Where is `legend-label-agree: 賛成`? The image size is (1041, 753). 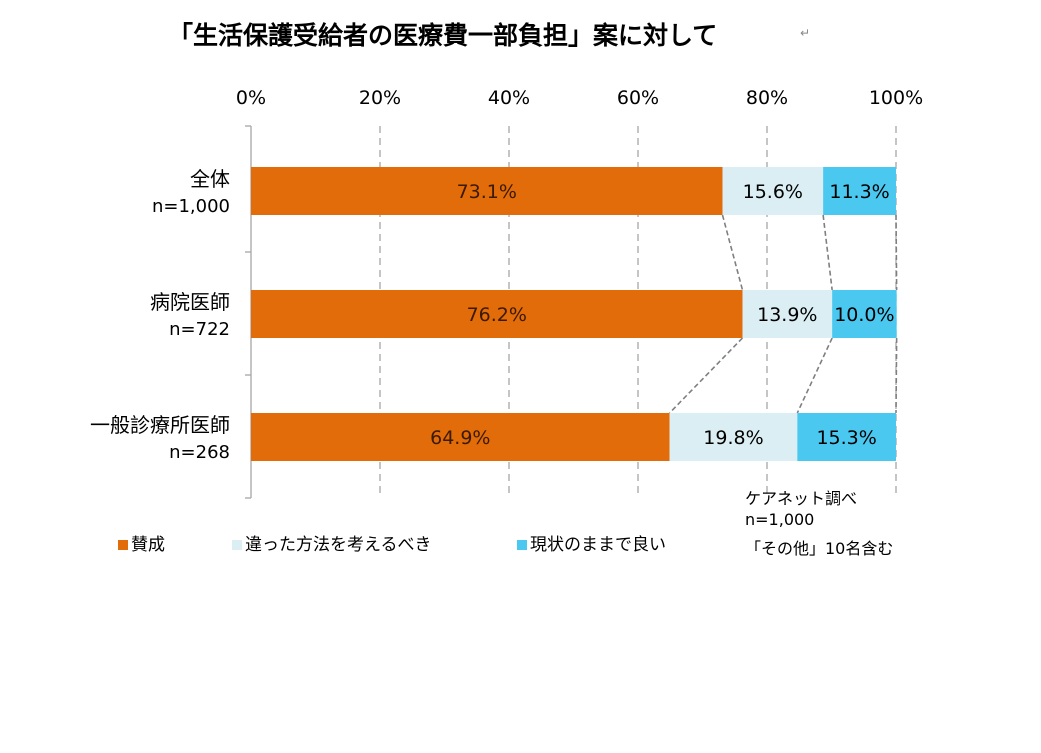
legend-label-agree: 賛成 is located at coordinates (148, 545).